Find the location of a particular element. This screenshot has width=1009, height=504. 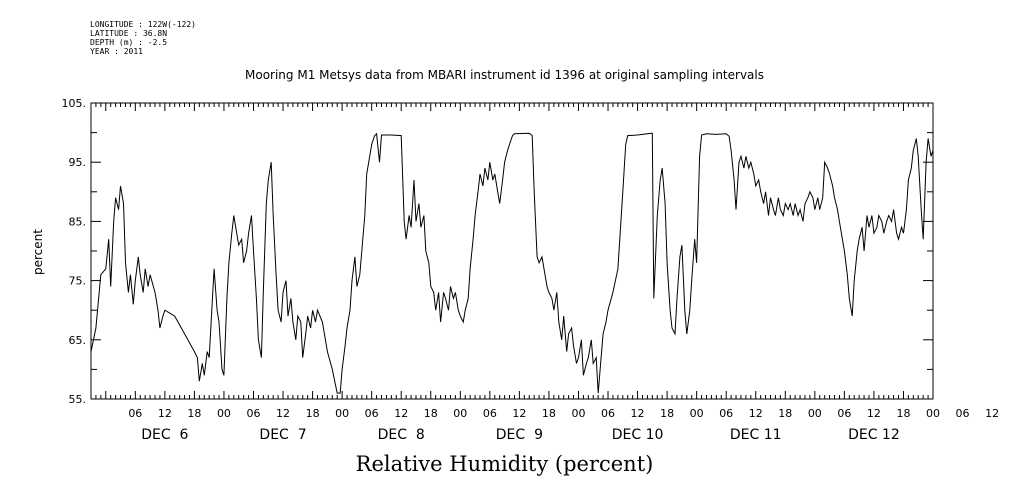

y-tick-label: 95. is located at coordinates (78, 162).